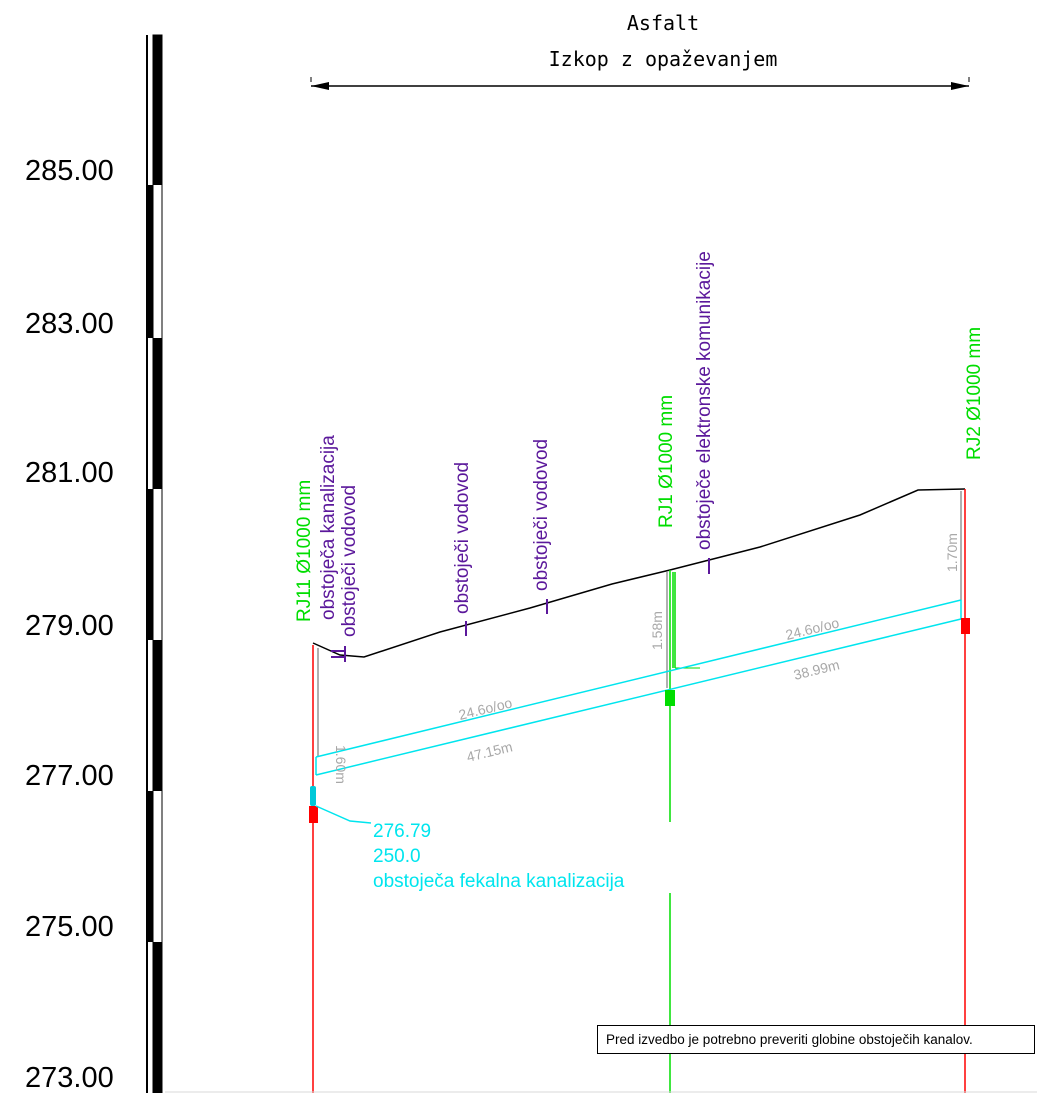 The height and width of the screenshot is (1093, 1037). I want to click on depth-label-rj11: 1.60m, so click(341, 764).